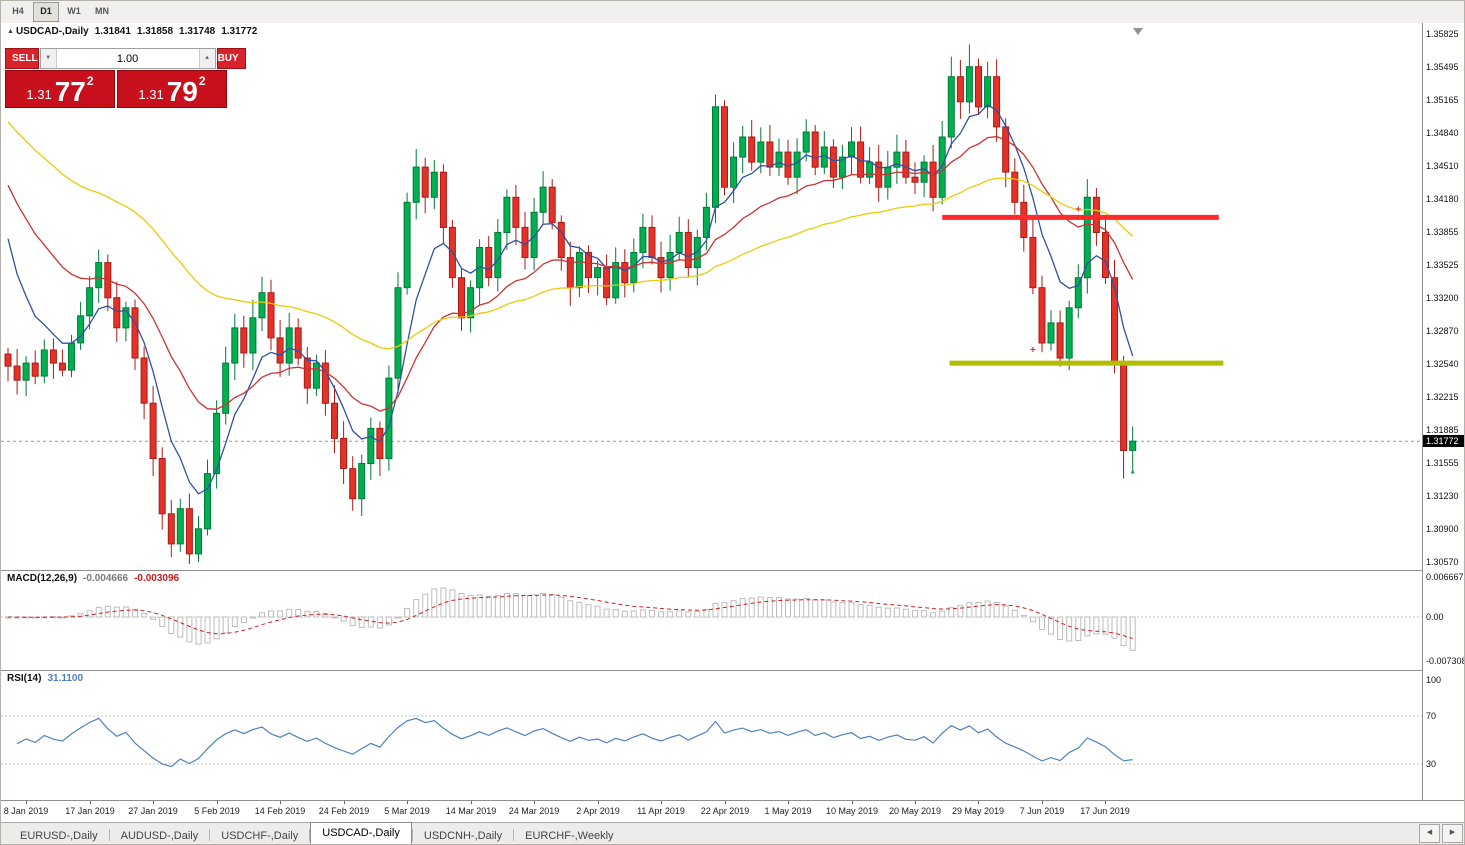  I want to click on price-scale-label: 1.34840, so click(1442, 133).